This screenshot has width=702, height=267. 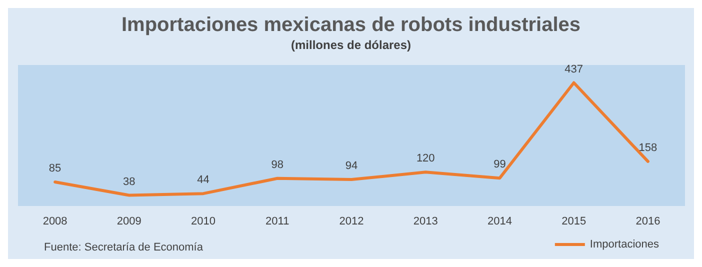 I want to click on x-tick-label: 2012, so click(x=351, y=222).